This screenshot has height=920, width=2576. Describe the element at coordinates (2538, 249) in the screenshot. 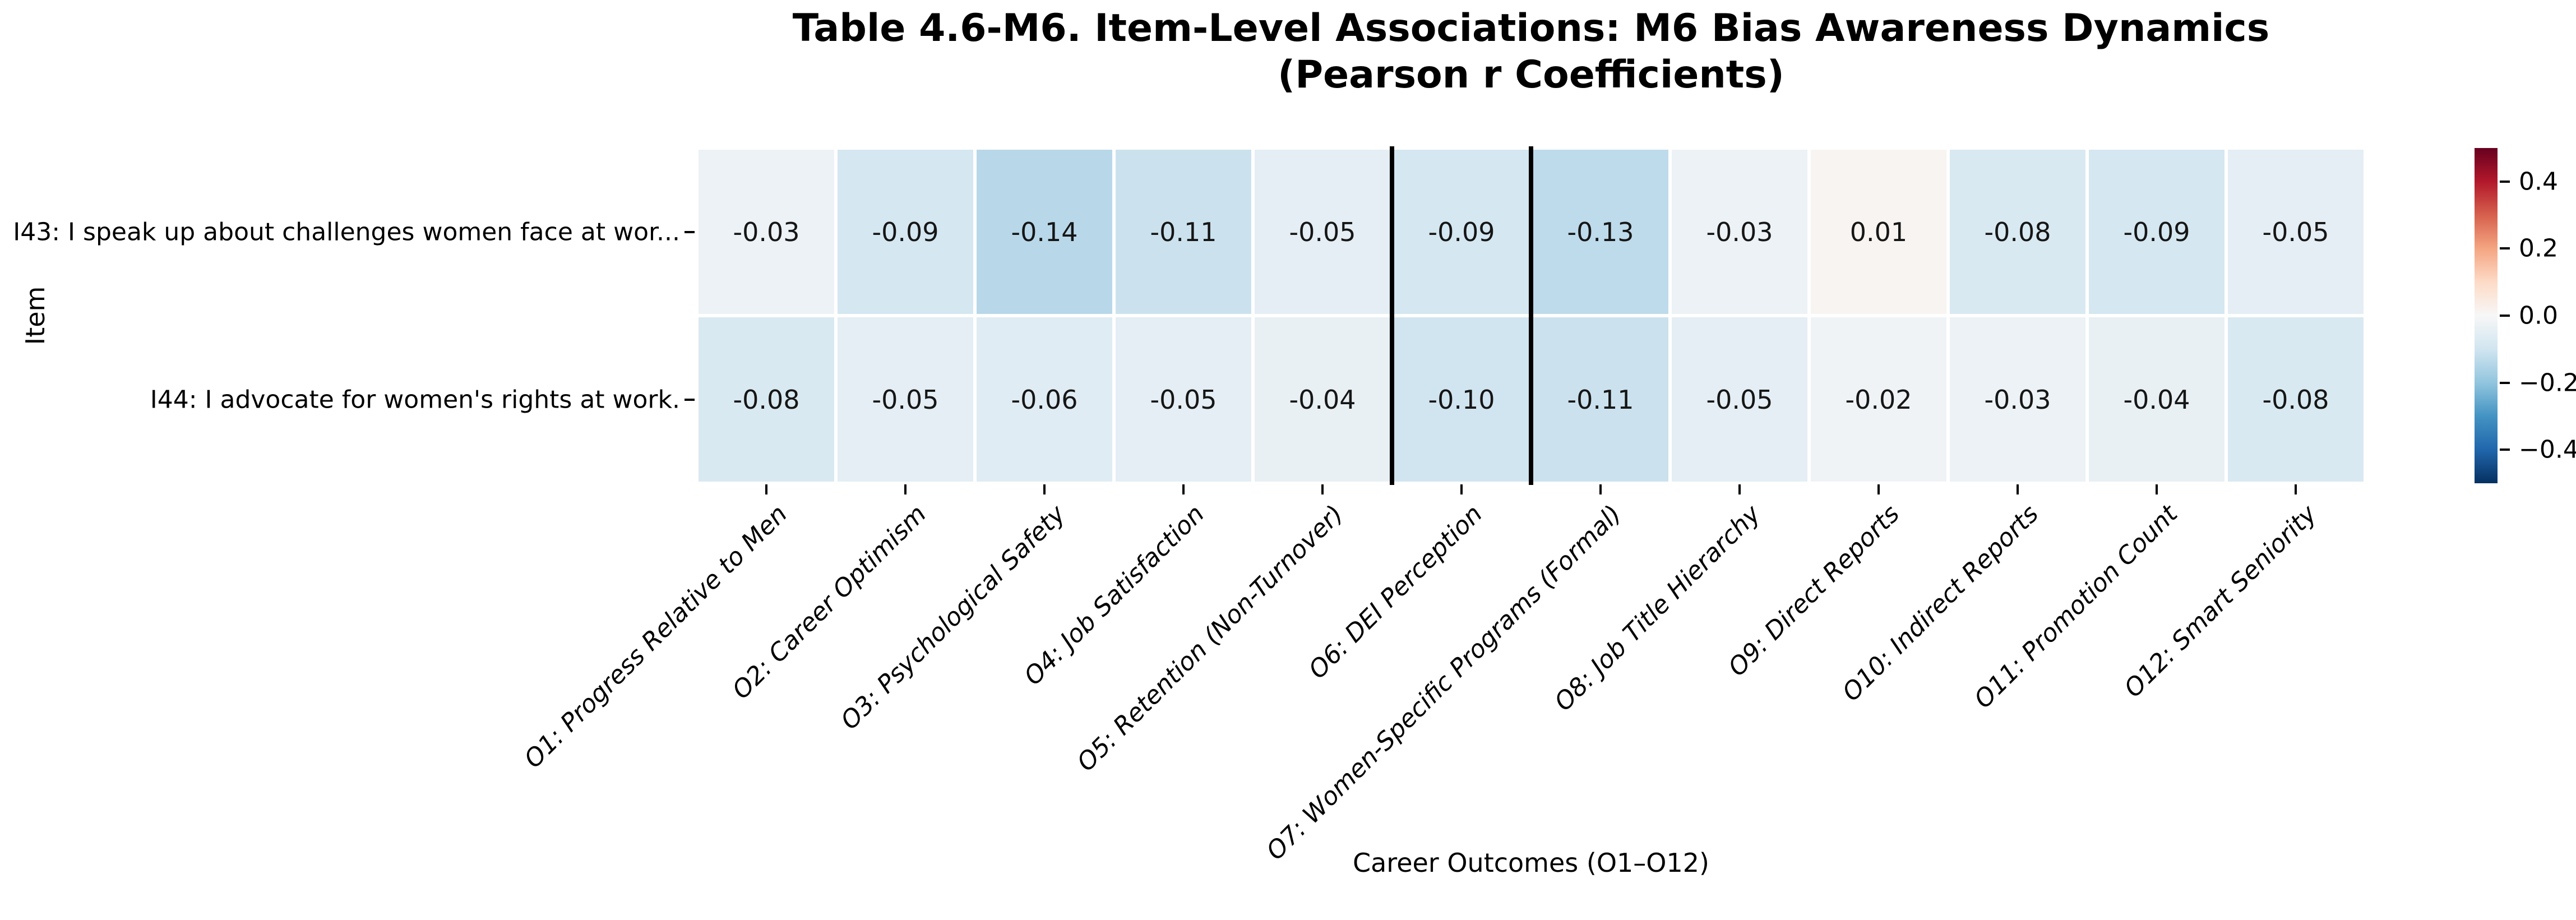

I see `colorbar-tick-label: 0.2` at that location.